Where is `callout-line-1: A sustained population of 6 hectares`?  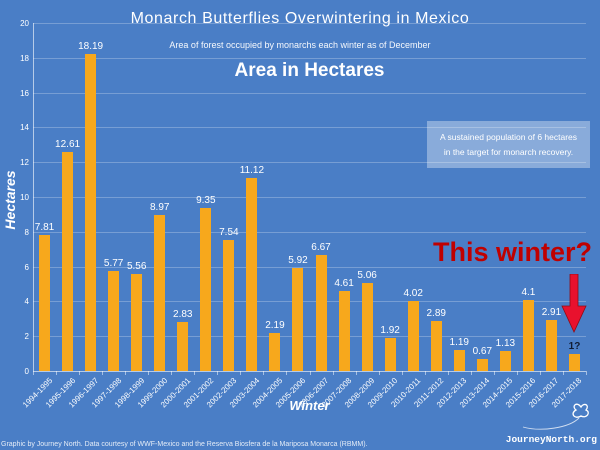 callout-line-1: A sustained population of 6 hectares is located at coordinates (508, 137).